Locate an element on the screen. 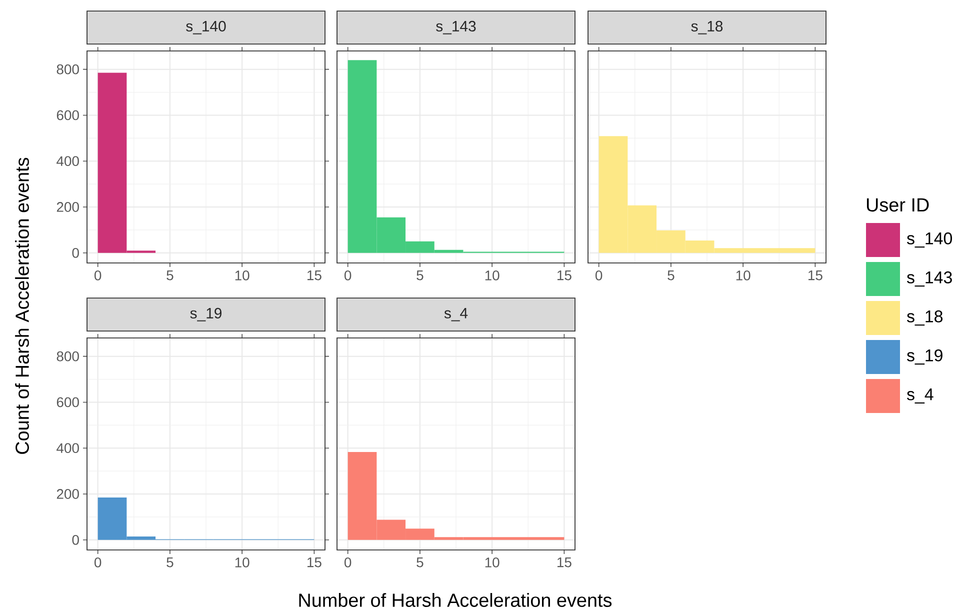 The image size is (965, 612). chart-title: s_140 is located at coordinates (206, 27).